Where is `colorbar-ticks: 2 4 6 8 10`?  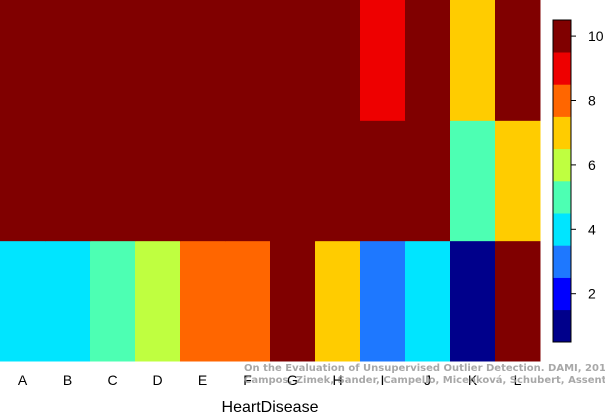 colorbar-ticks: 2 4 6 8 10 is located at coordinates (587, 165).